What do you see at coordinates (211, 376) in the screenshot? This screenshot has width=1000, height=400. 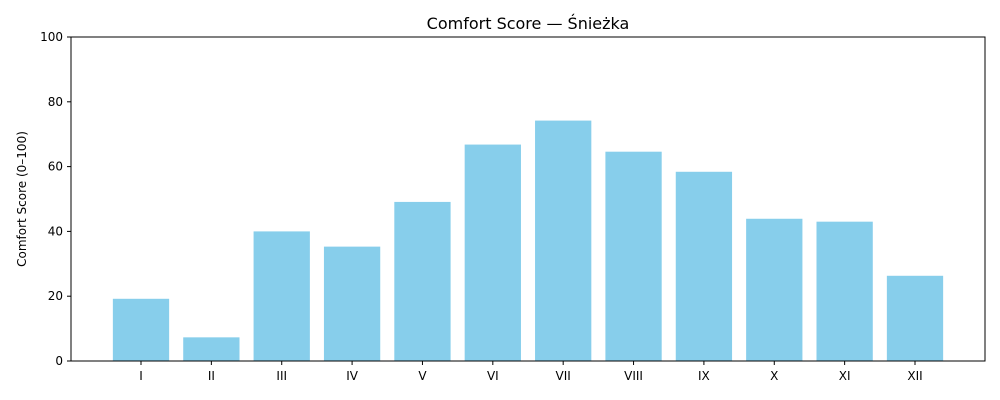 I see `x-tick-label: II` at bounding box center [211, 376].